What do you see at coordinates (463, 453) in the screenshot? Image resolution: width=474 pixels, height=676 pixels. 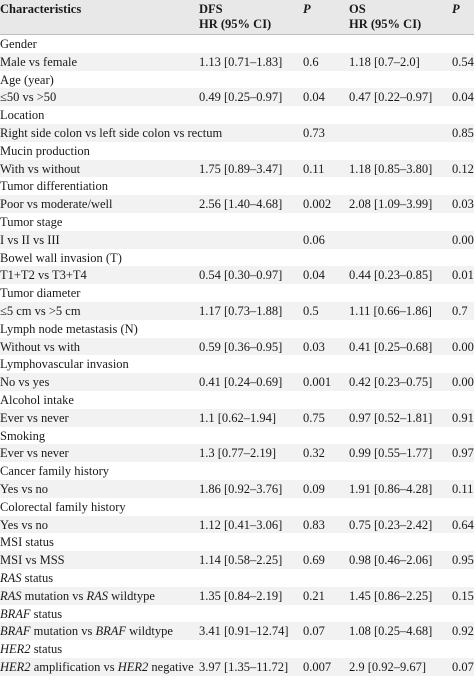 I see `os-p-cell: 0.97` at bounding box center [463, 453].